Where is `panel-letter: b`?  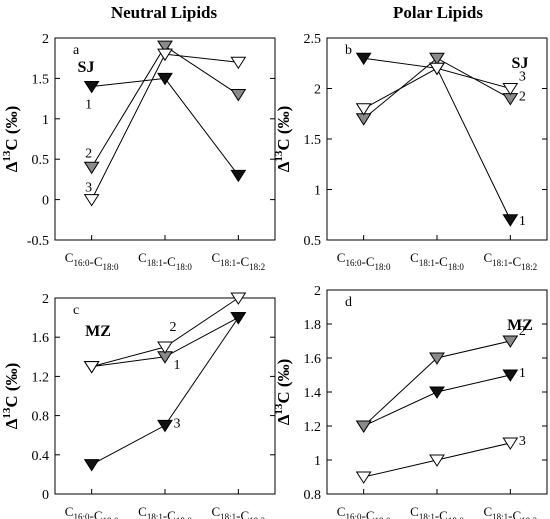
panel-letter: b is located at coordinates (348, 50).